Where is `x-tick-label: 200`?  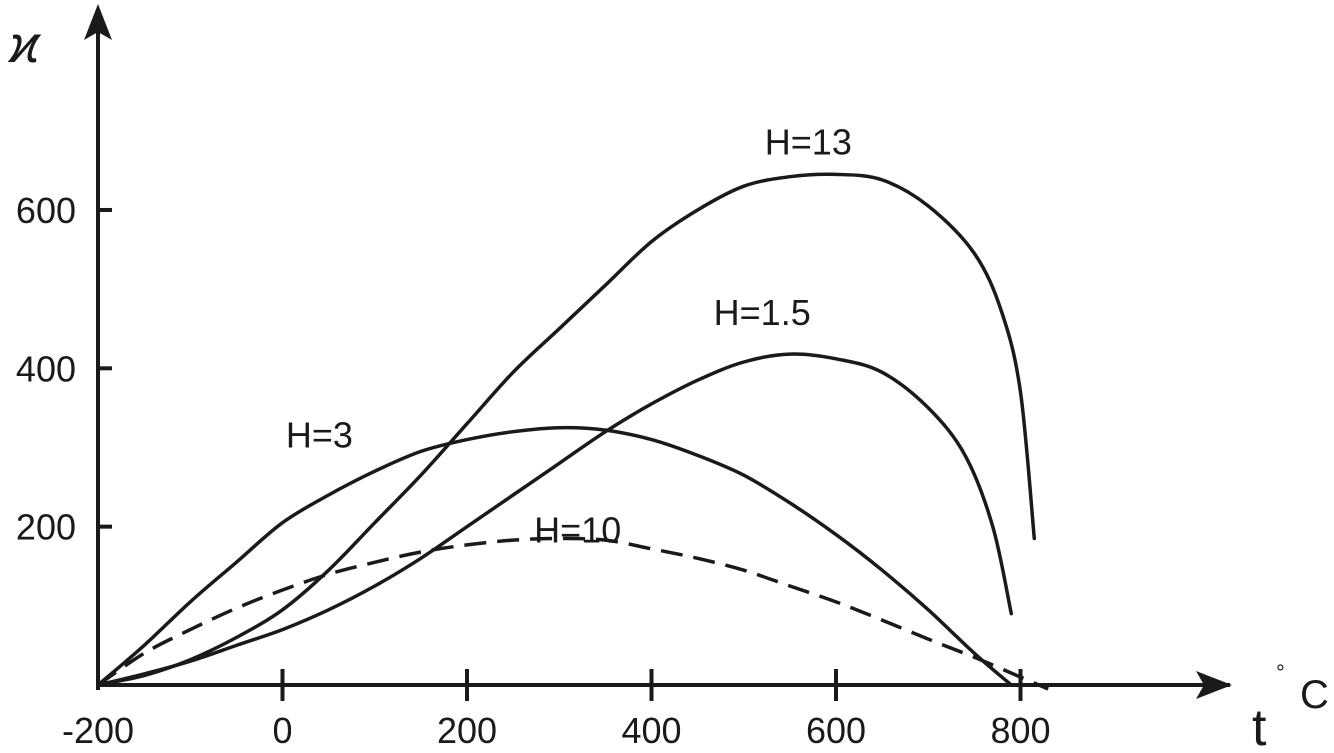 x-tick-label: 200 is located at coordinates (467, 730).